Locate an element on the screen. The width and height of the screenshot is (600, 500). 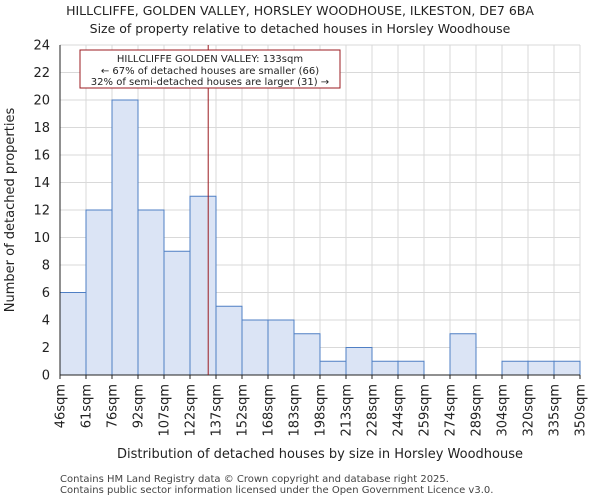
x-tick-label: 259sqm is located at coordinates (425, 410).